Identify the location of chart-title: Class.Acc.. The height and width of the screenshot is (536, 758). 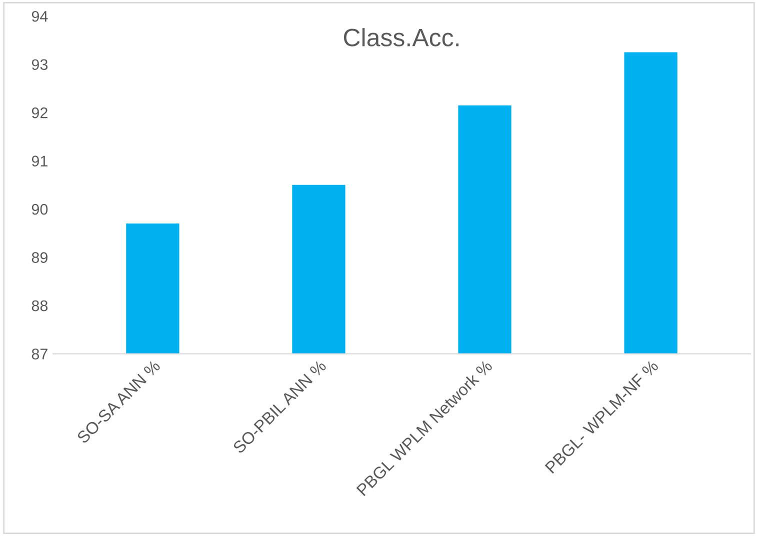
(401, 37).